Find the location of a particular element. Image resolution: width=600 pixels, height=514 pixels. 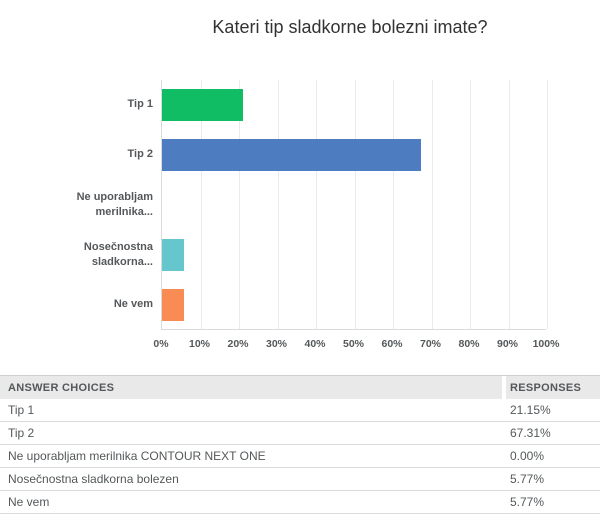

x-tick-label: 90% is located at coordinates (507, 344).